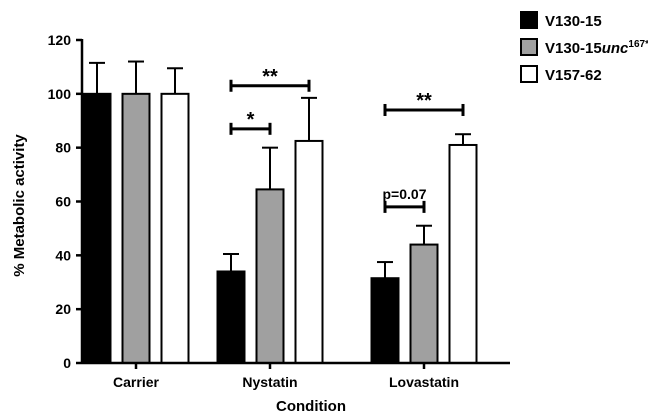 This screenshot has width=648, height=418. I want to click on significance-label: *, so click(251, 120).